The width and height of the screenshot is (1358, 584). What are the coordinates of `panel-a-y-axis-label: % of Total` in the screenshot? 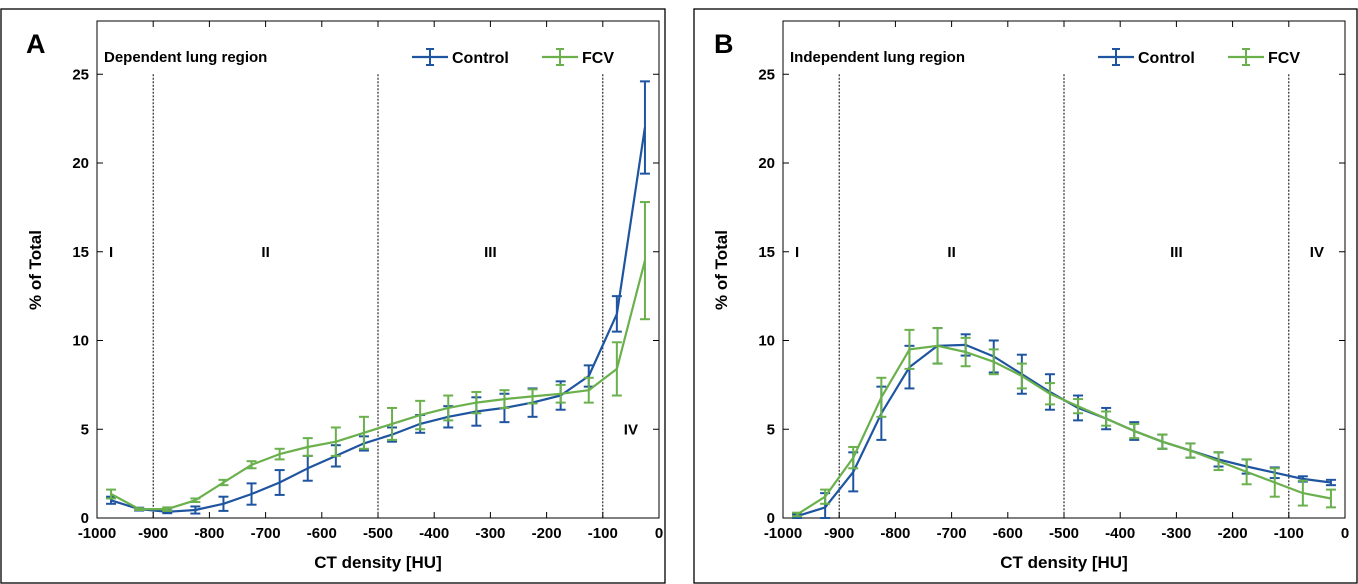 It's located at (35, 270).